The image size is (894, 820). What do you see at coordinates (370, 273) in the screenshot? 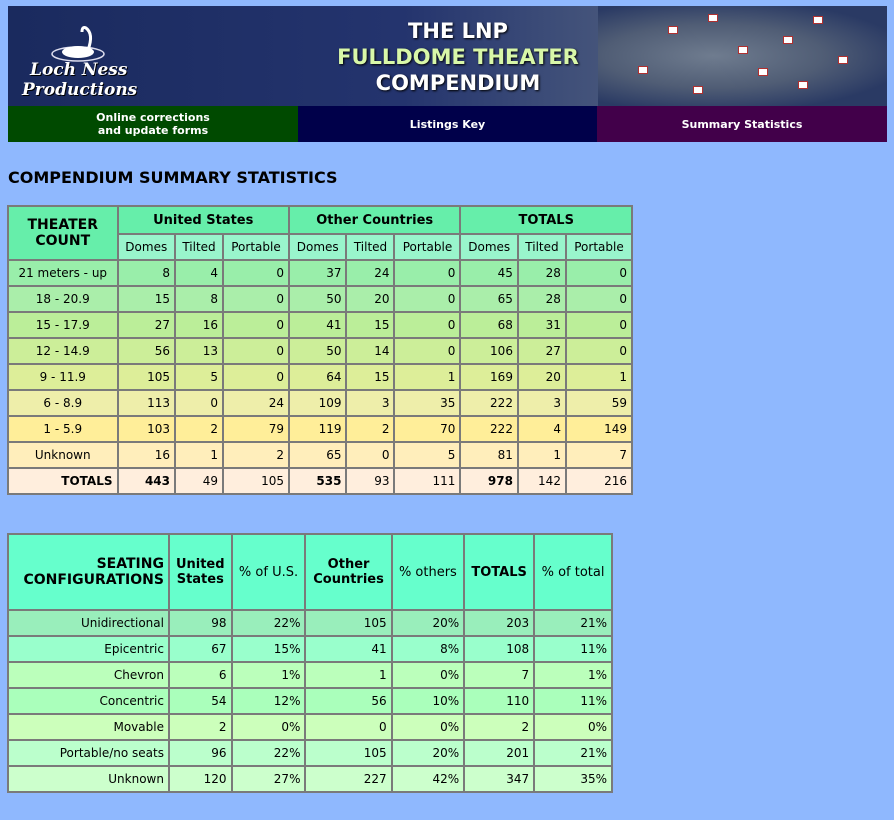
I see `table-cell: 24` at bounding box center [370, 273].